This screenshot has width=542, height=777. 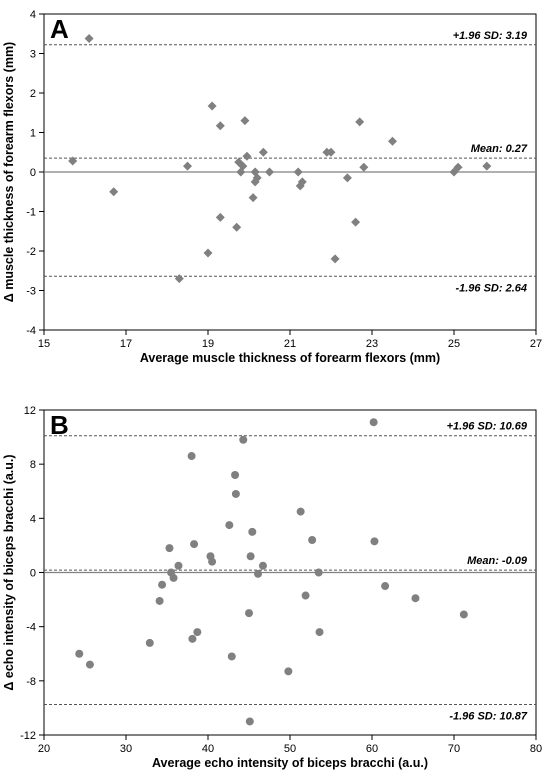 What do you see at coordinates (31, 682) in the screenshot?
I see `y-tick-label: -8` at bounding box center [31, 682].